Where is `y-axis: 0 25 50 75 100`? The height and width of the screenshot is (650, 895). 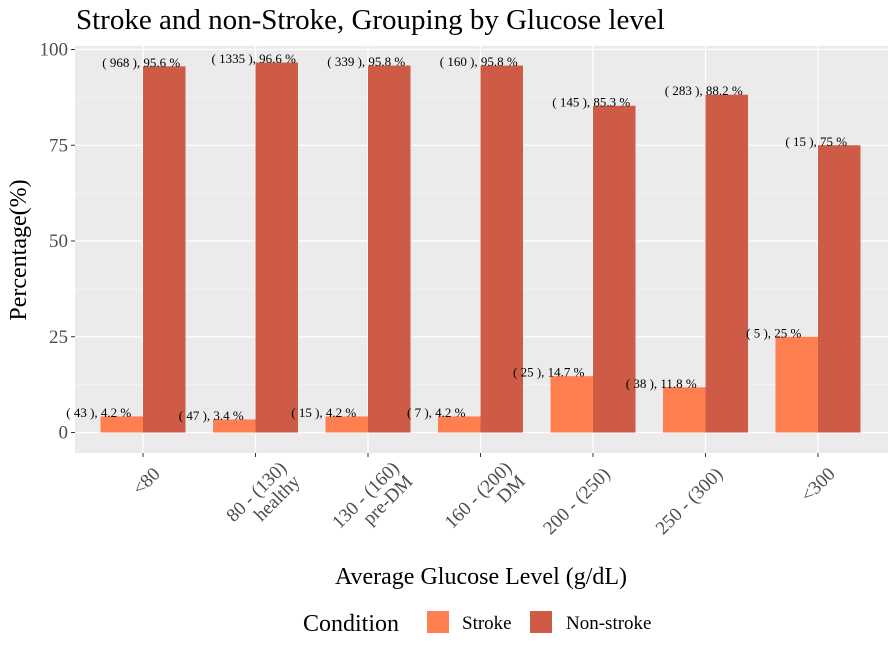 y-axis: 0 25 50 75 100 is located at coordinates (57, 242).